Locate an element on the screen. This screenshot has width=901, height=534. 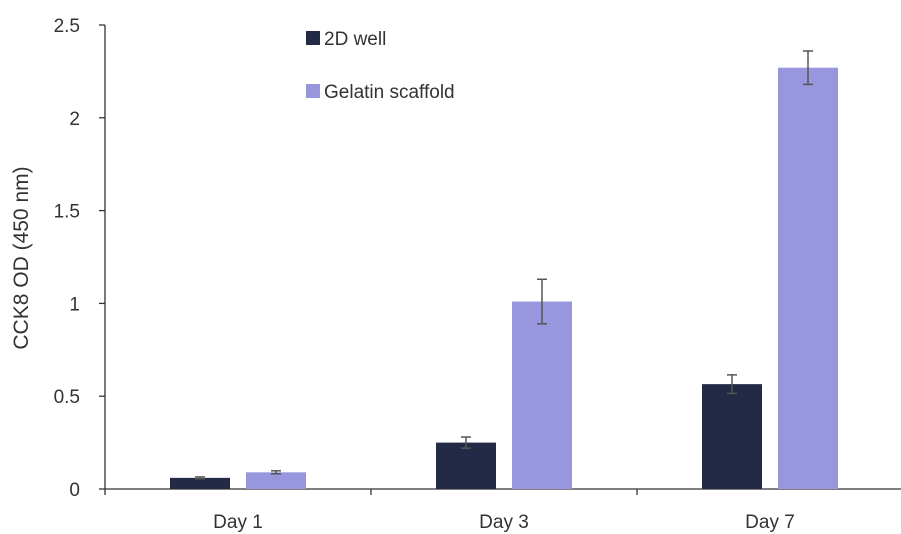
x-axis: Day 1 Day 3 Day 7 is located at coordinates (502, 510).